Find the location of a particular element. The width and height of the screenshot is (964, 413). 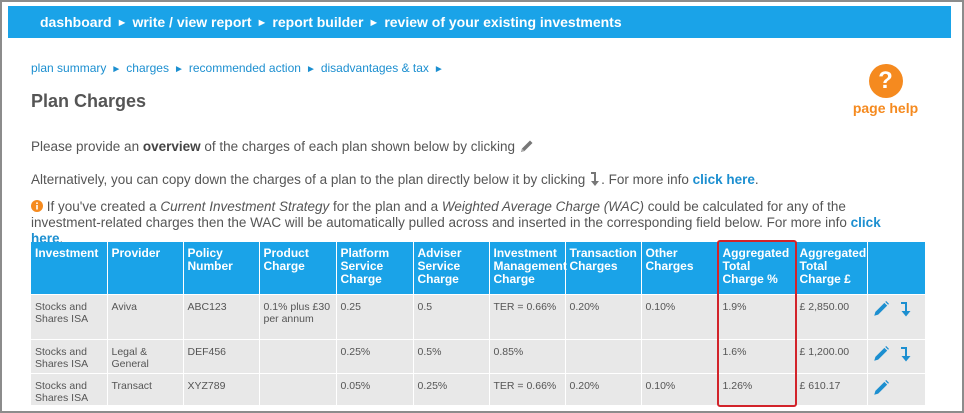

note-italic: Current Investment Strategy is located at coordinates (245, 206).